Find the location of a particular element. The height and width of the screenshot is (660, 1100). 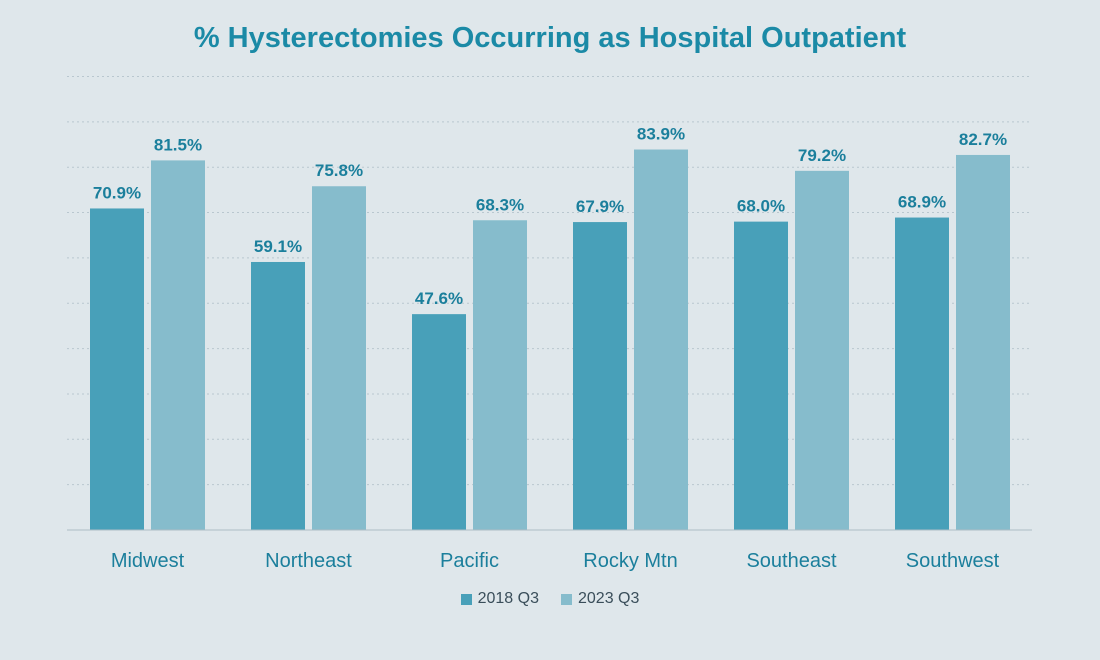

legend-label-2018-q3: 2018 Q3 is located at coordinates (508, 598).